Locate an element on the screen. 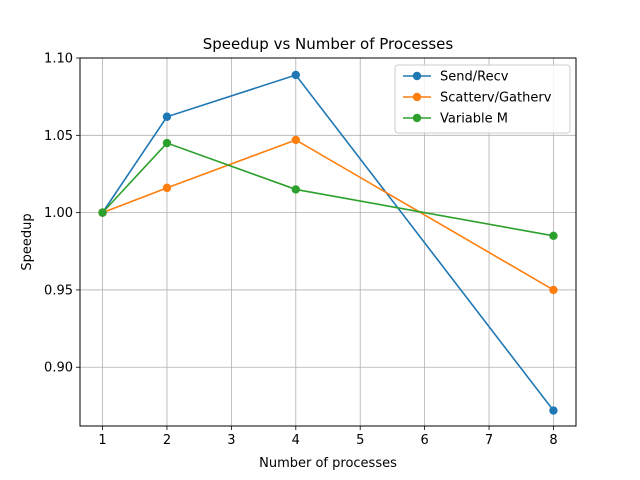 The image size is (640, 480). y-tick-label: 1.05 is located at coordinates (58, 136).